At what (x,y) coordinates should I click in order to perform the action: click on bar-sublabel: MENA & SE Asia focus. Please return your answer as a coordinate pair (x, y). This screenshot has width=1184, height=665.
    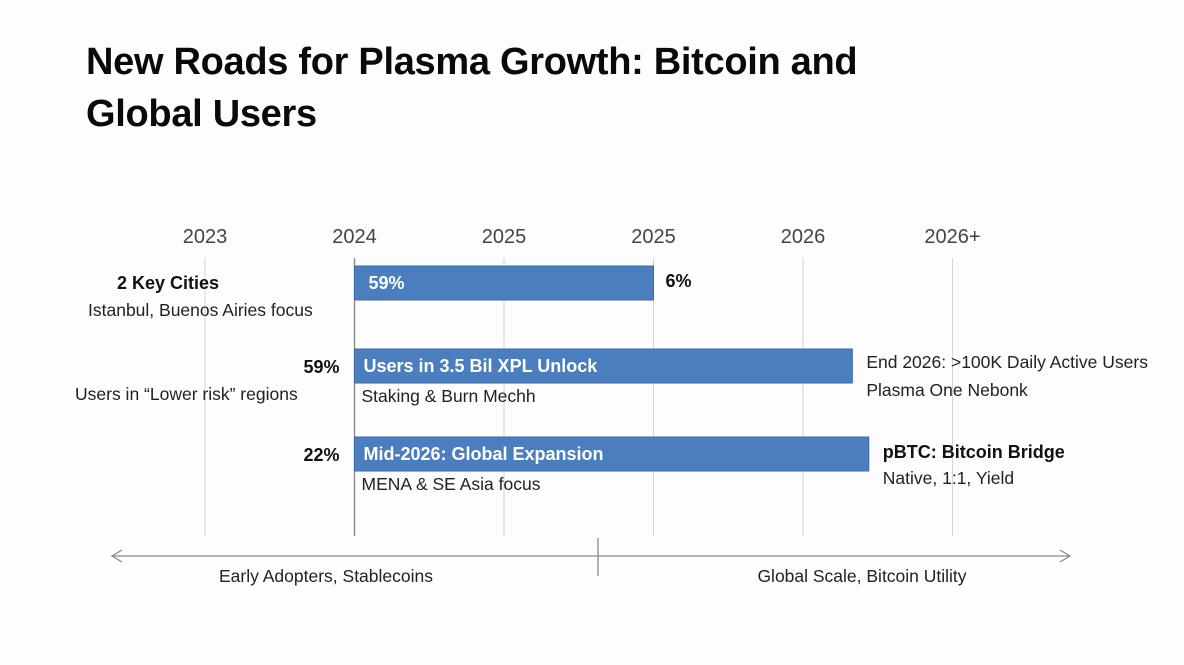
    Looking at the image, I should click on (451, 484).